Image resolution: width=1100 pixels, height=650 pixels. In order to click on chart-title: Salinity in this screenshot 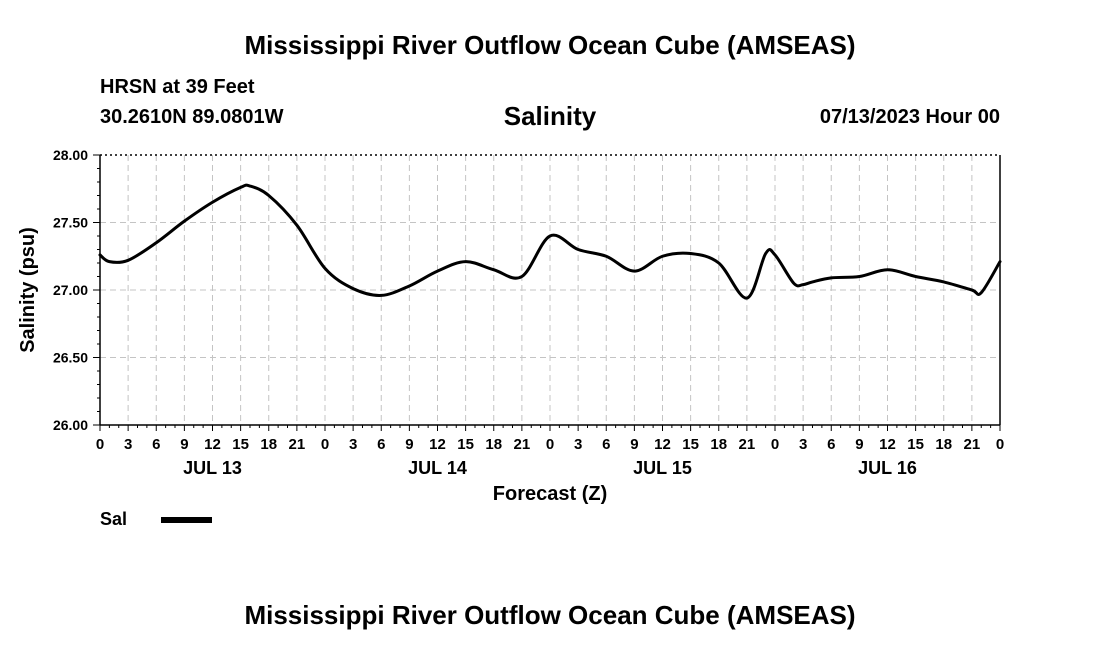, I will do `click(550, 116)`.